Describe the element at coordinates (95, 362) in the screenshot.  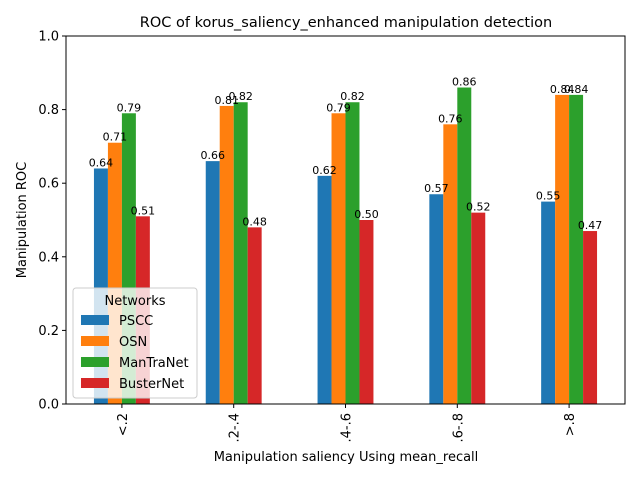
I see `legend-swatch-mantranet` at that location.